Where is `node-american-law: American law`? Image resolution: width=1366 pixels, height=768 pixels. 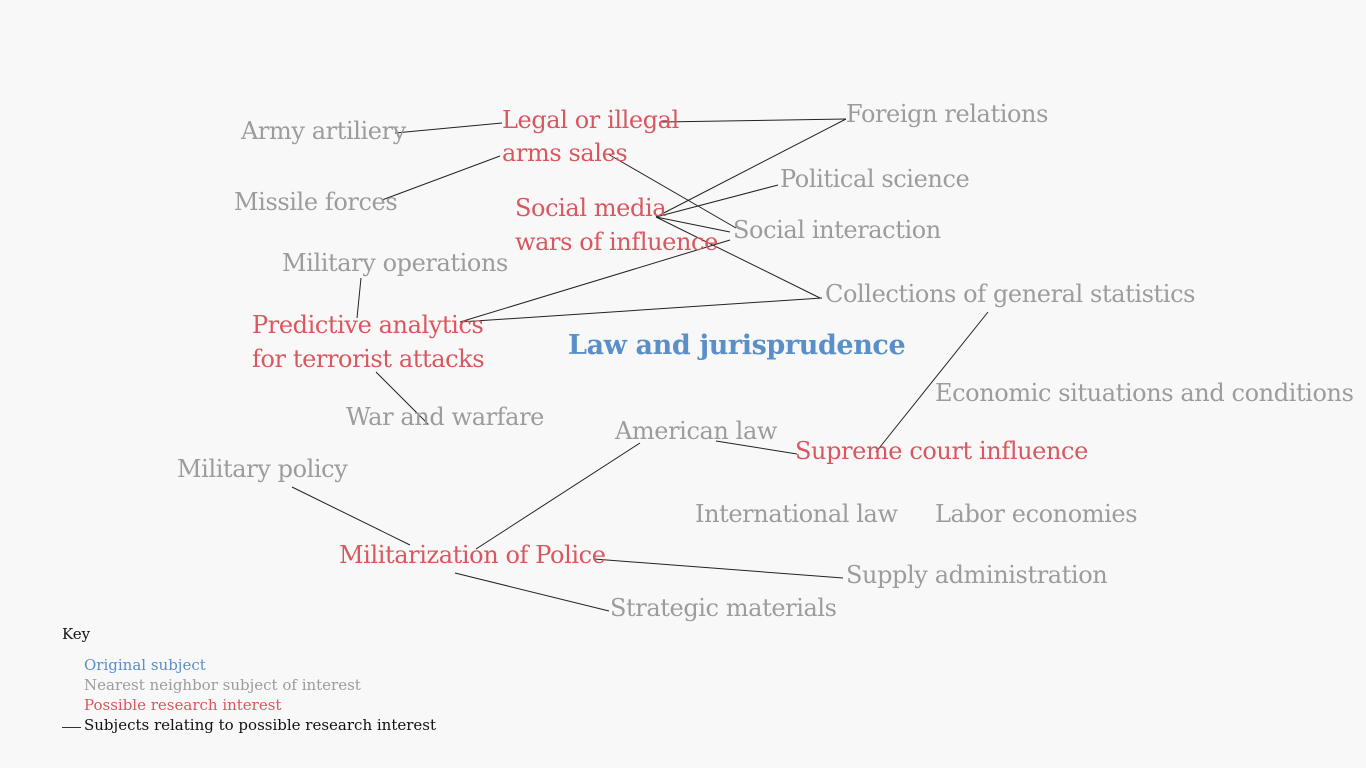
node-american-law: American law is located at coordinates (696, 431).